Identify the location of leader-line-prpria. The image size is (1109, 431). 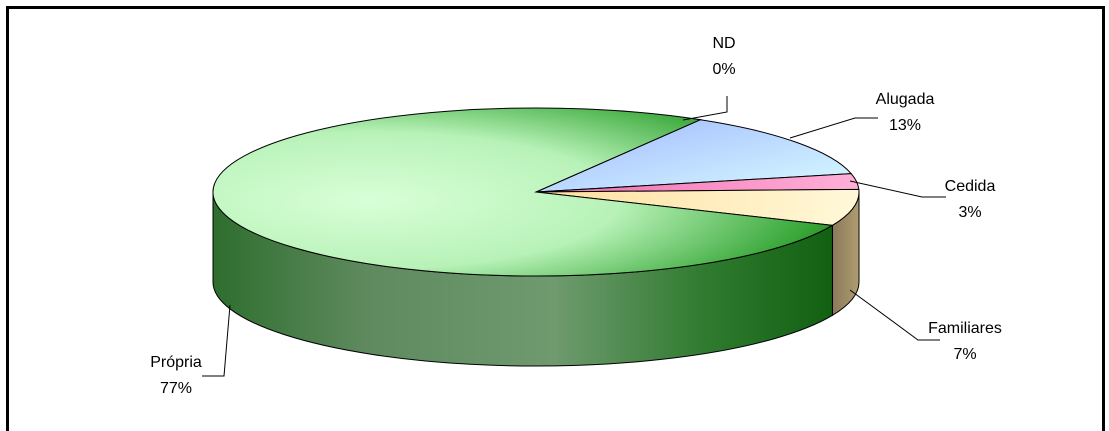
(216, 340).